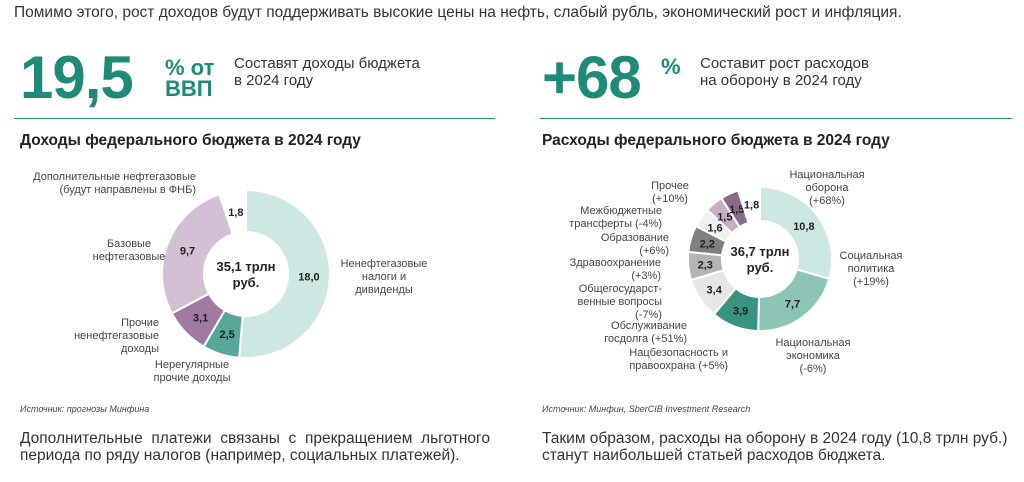 The height and width of the screenshot is (482, 1024). Describe the element at coordinates (871, 269) in the screenshot. I see `exp-label-social: Социальная политика (+19%)` at that location.